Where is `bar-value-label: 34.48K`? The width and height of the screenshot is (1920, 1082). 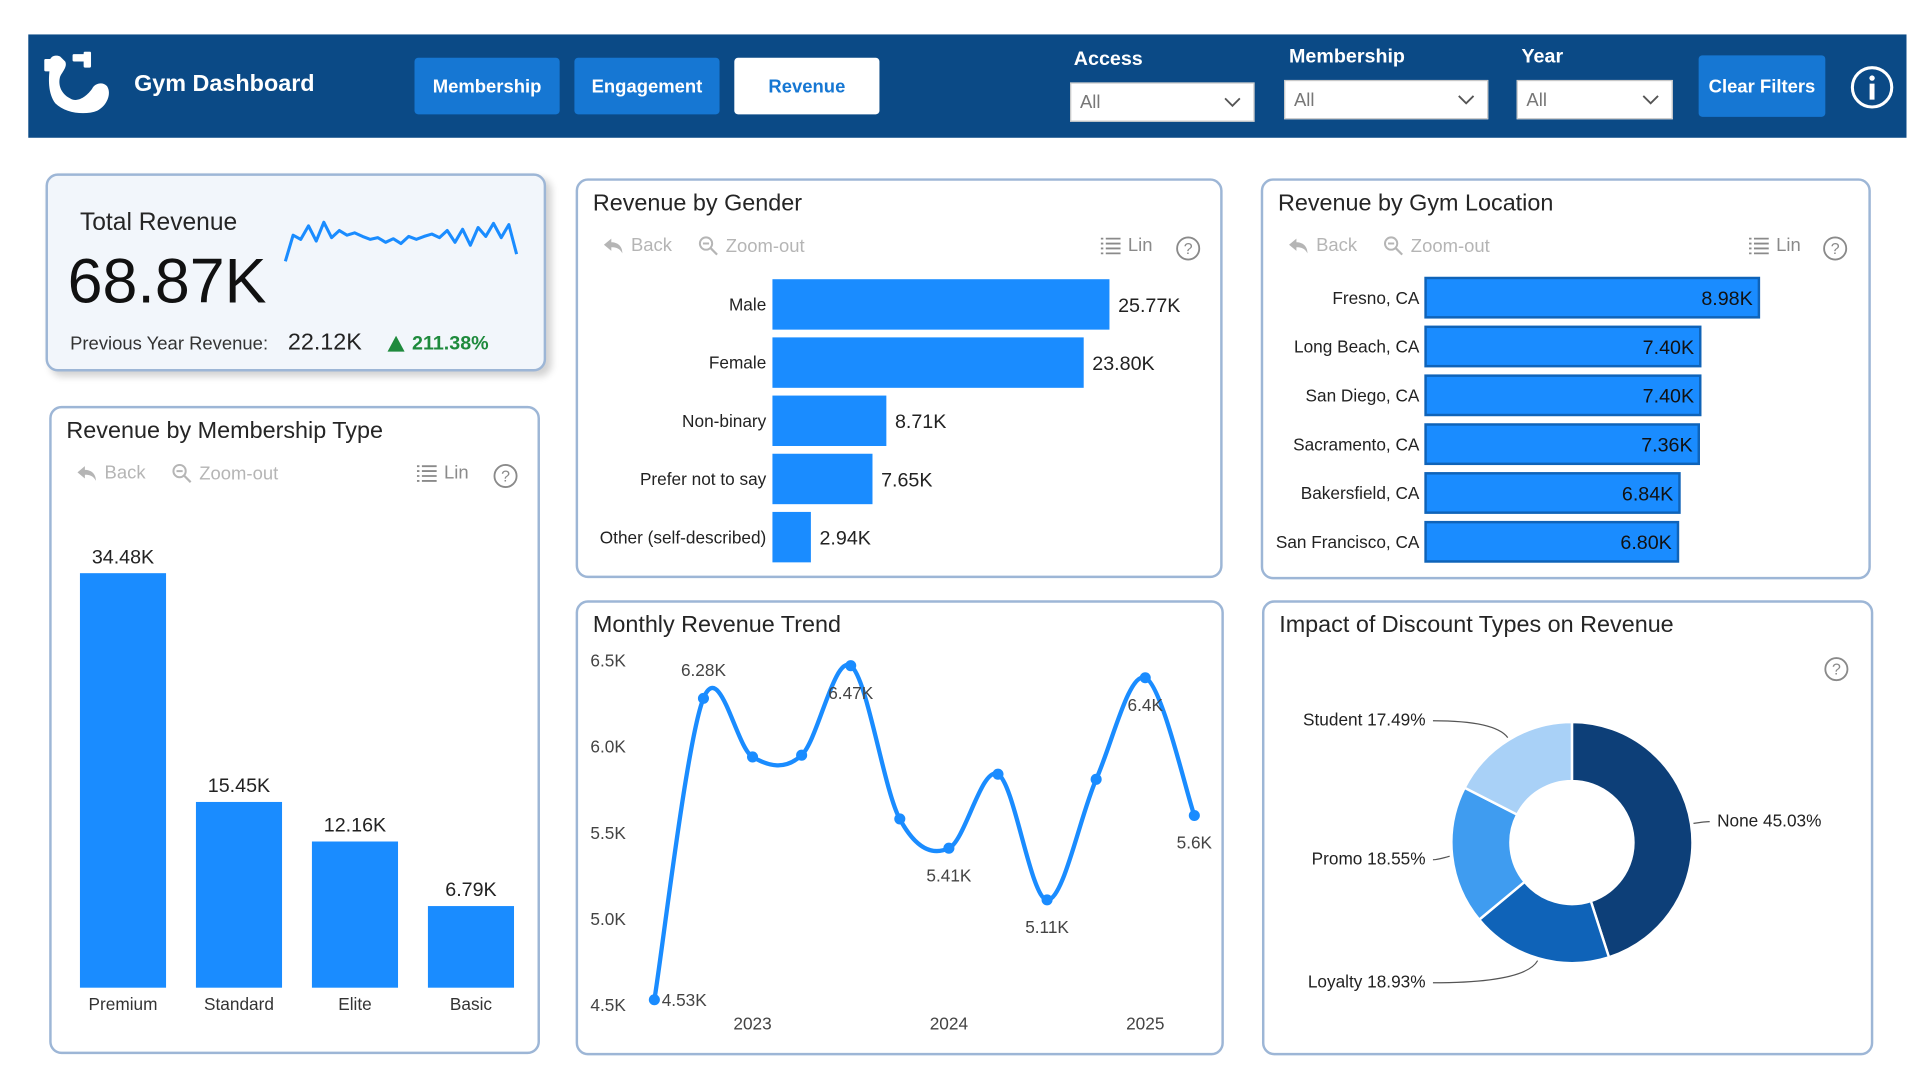
bar-value-label: 34.48K is located at coordinates (123, 557).